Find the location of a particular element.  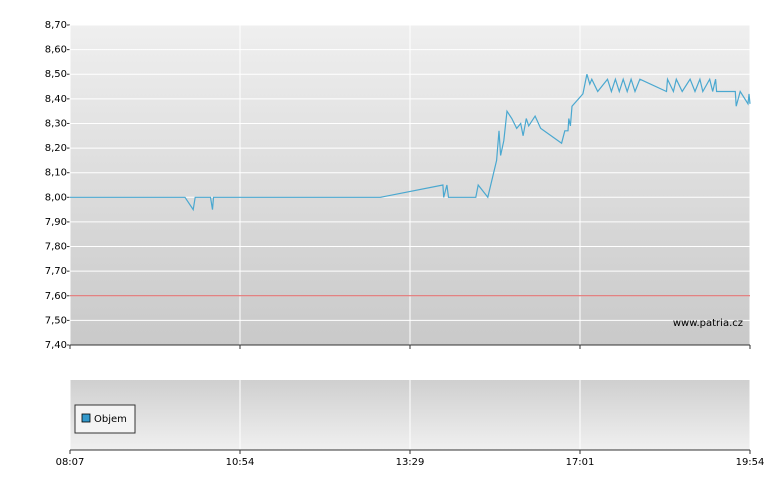

y-tick-label: 8,70 is located at coordinates (56, 25).